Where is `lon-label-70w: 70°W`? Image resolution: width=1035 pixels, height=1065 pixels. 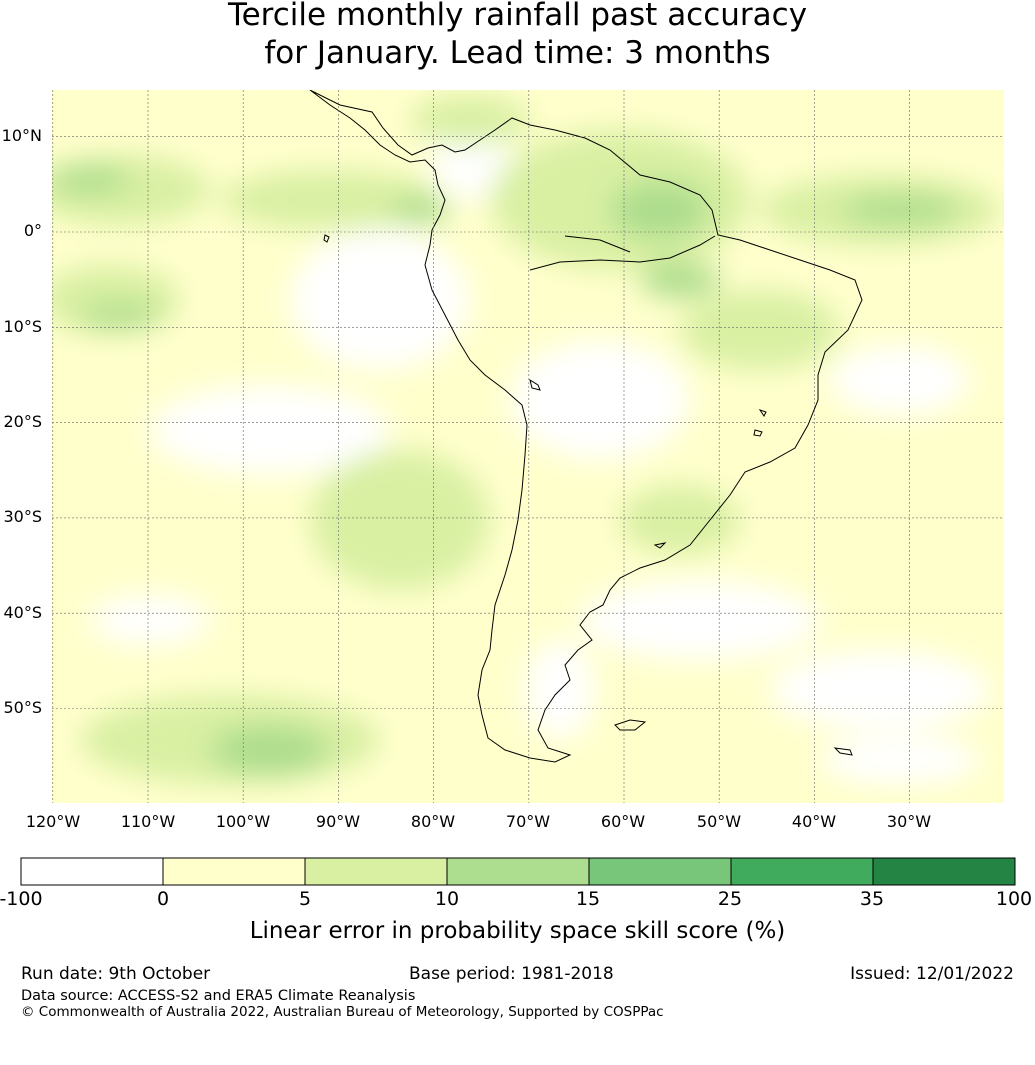 lon-label-70w: 70°W is located at coordinates (528, 821).